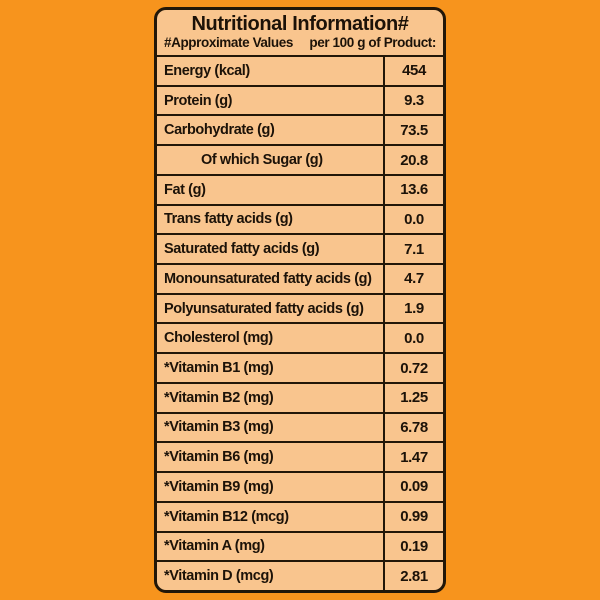 The height and width of the screenshot is (600, 600). I want to click on nutrient-label: Monounsaturated fatty acids (g), so click(271, 279).